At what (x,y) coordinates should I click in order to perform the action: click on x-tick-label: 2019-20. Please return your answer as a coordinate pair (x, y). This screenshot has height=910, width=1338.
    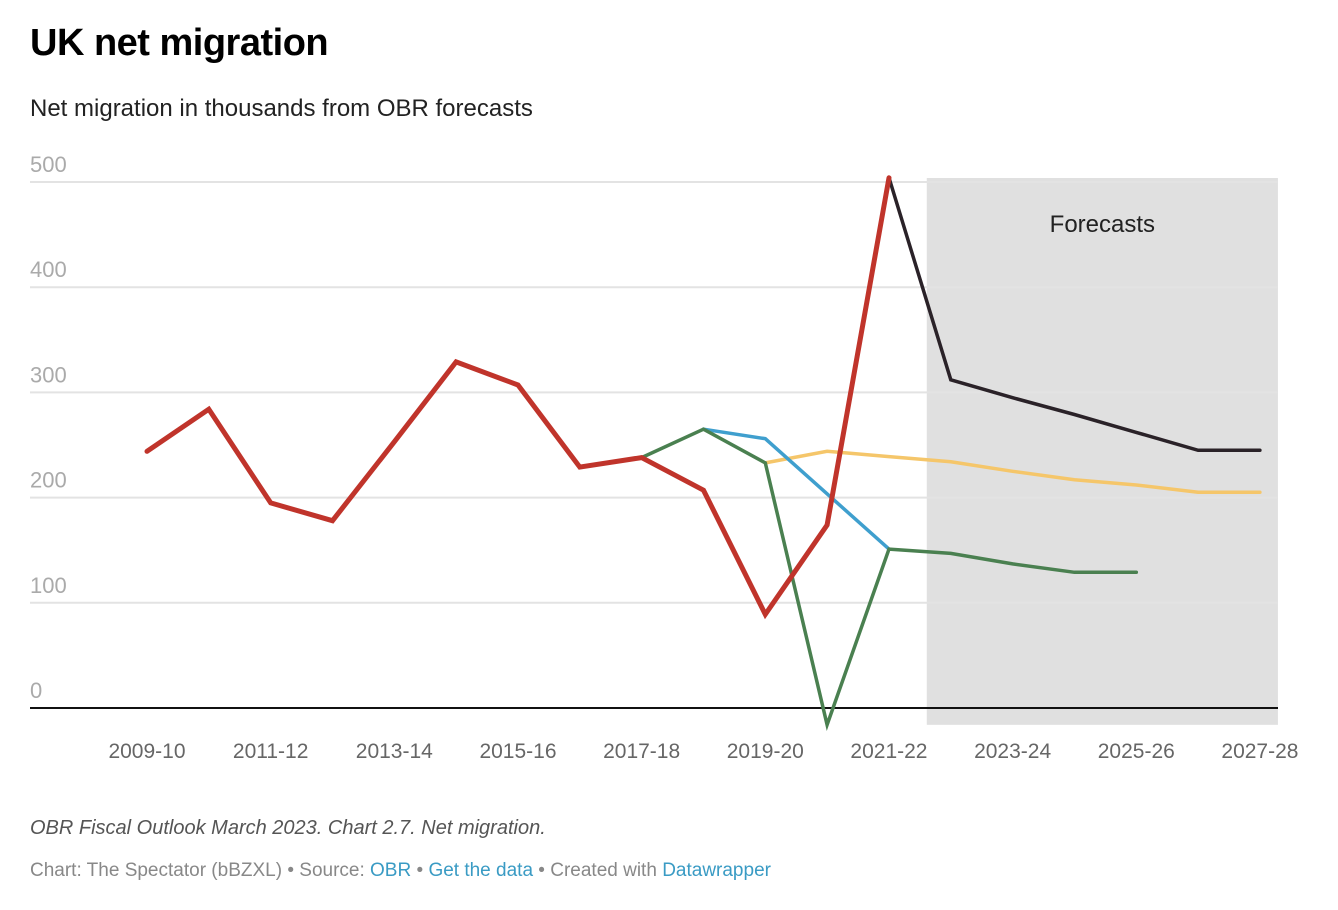
    Looking at the image, I should click on (765, 751).